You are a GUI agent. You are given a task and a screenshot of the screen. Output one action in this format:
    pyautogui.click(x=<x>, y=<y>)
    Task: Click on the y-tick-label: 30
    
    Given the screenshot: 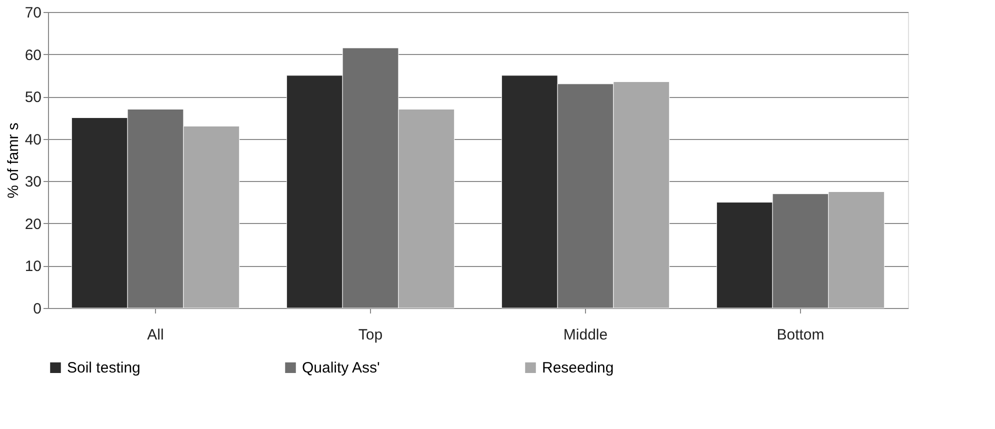 What is the action you would take?
    pyautogui.click(x=33, y=182)
    